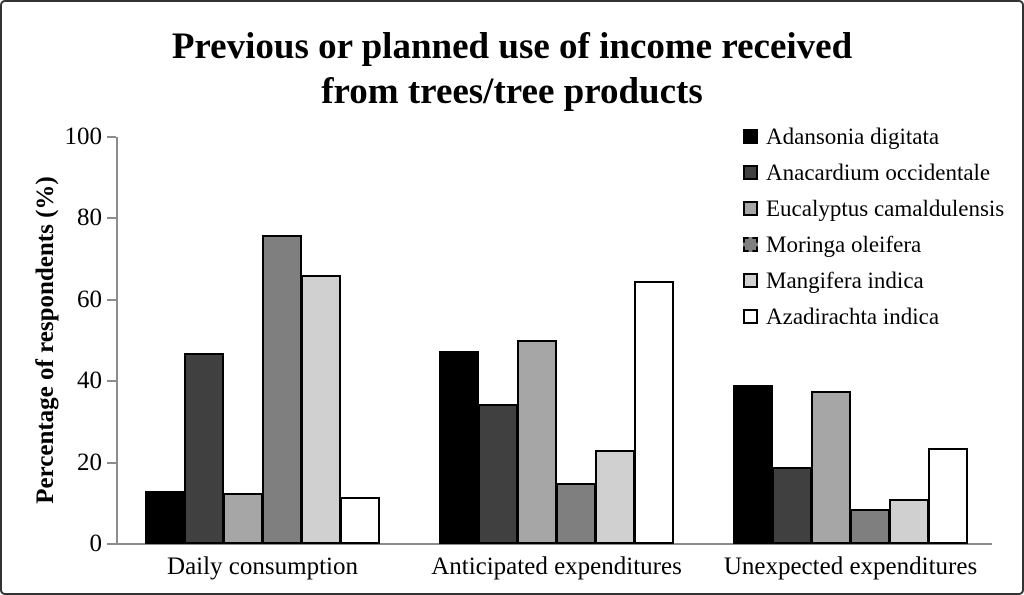 The image size is (1024, 595). I want to click on bar-eucalyptus-camaldulensis-daily-consumption, so click(243, 518).